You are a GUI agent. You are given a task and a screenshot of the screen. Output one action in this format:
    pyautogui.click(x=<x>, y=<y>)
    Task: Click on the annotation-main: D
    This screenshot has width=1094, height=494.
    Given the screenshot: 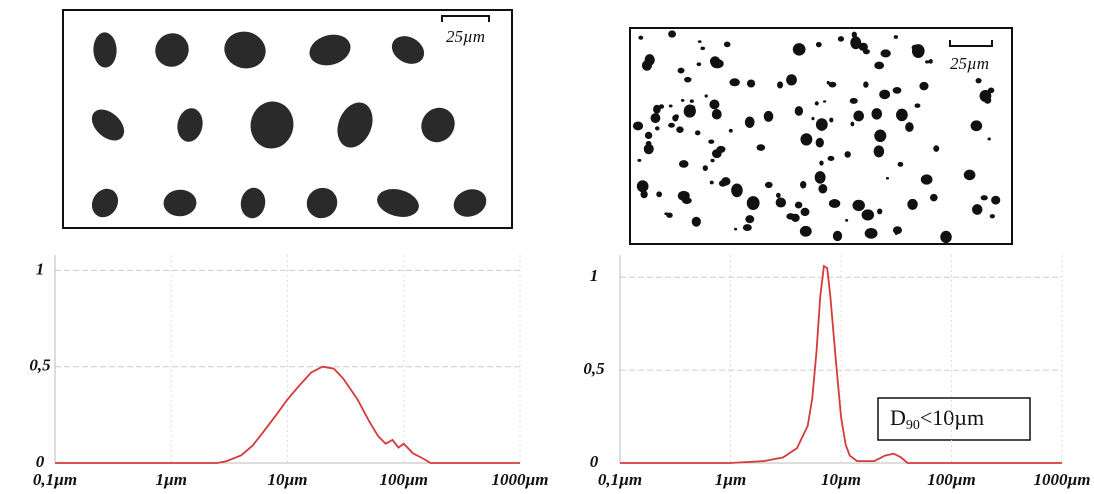 What is the action you would take?
    pyautogui.click(x=898, y=417)
    